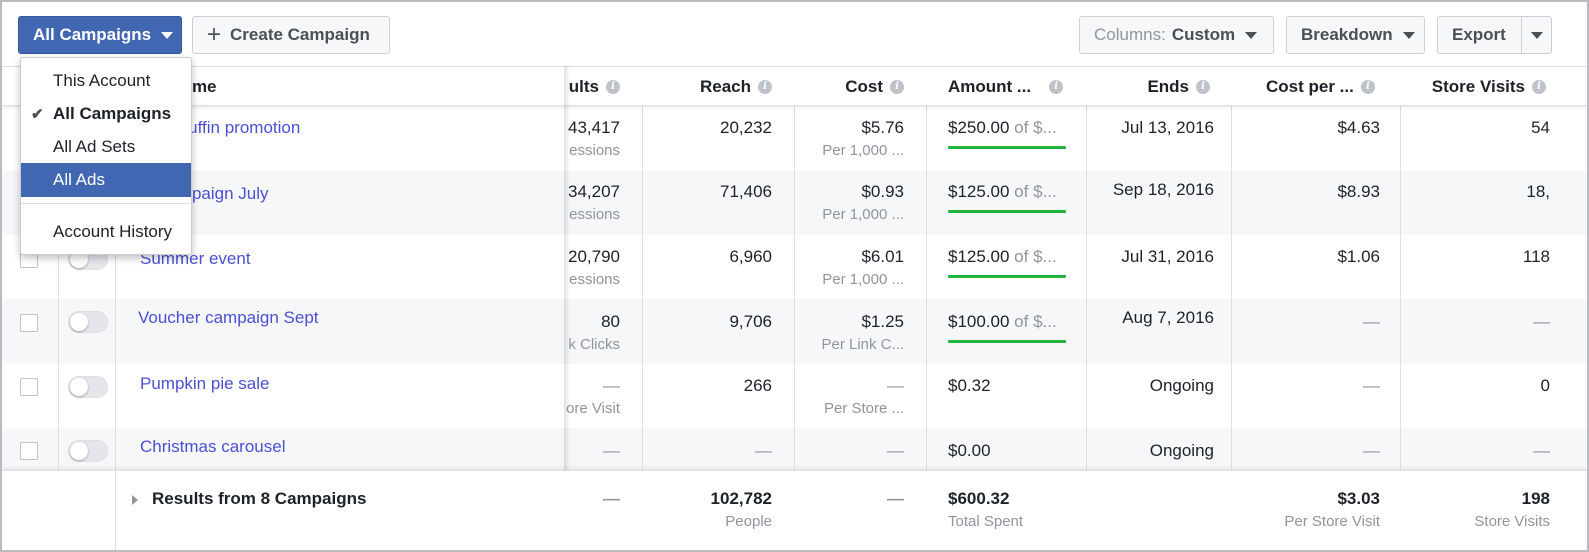 The image size is (1589, 552). Describe the element at coordinates (594, 256) in the screenshot. I see `results-value: 20,790` at that location.